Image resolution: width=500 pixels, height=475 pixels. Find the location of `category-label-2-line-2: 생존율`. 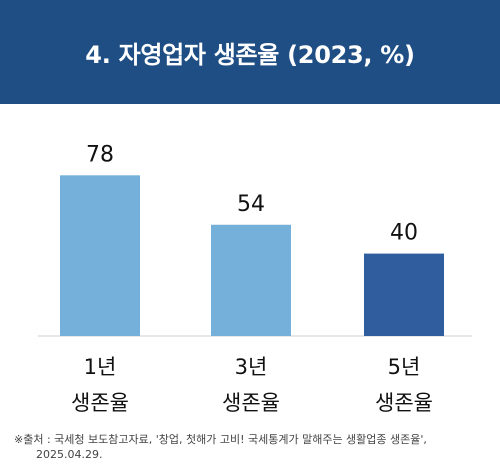

category-label-2-line-2: 생존율 is located at coordinates (251, 403).